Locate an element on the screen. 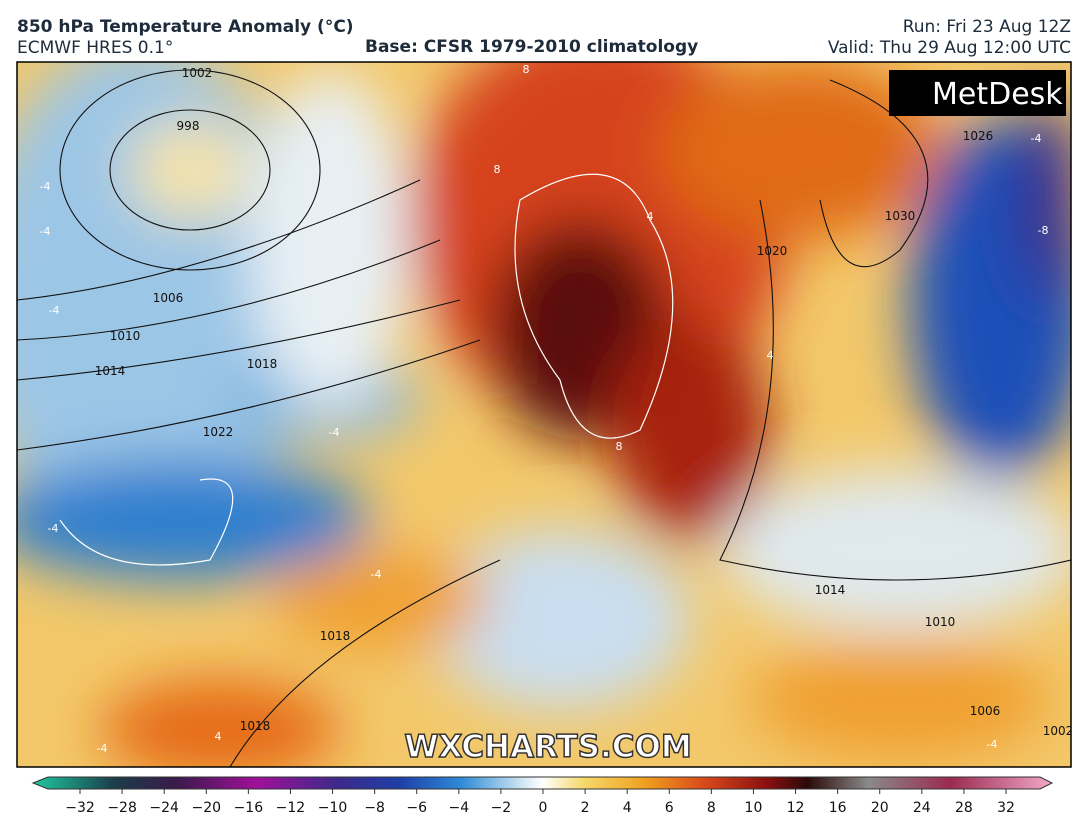  colorbar-tick-label: 32 is located at coordinates (1006, 808).